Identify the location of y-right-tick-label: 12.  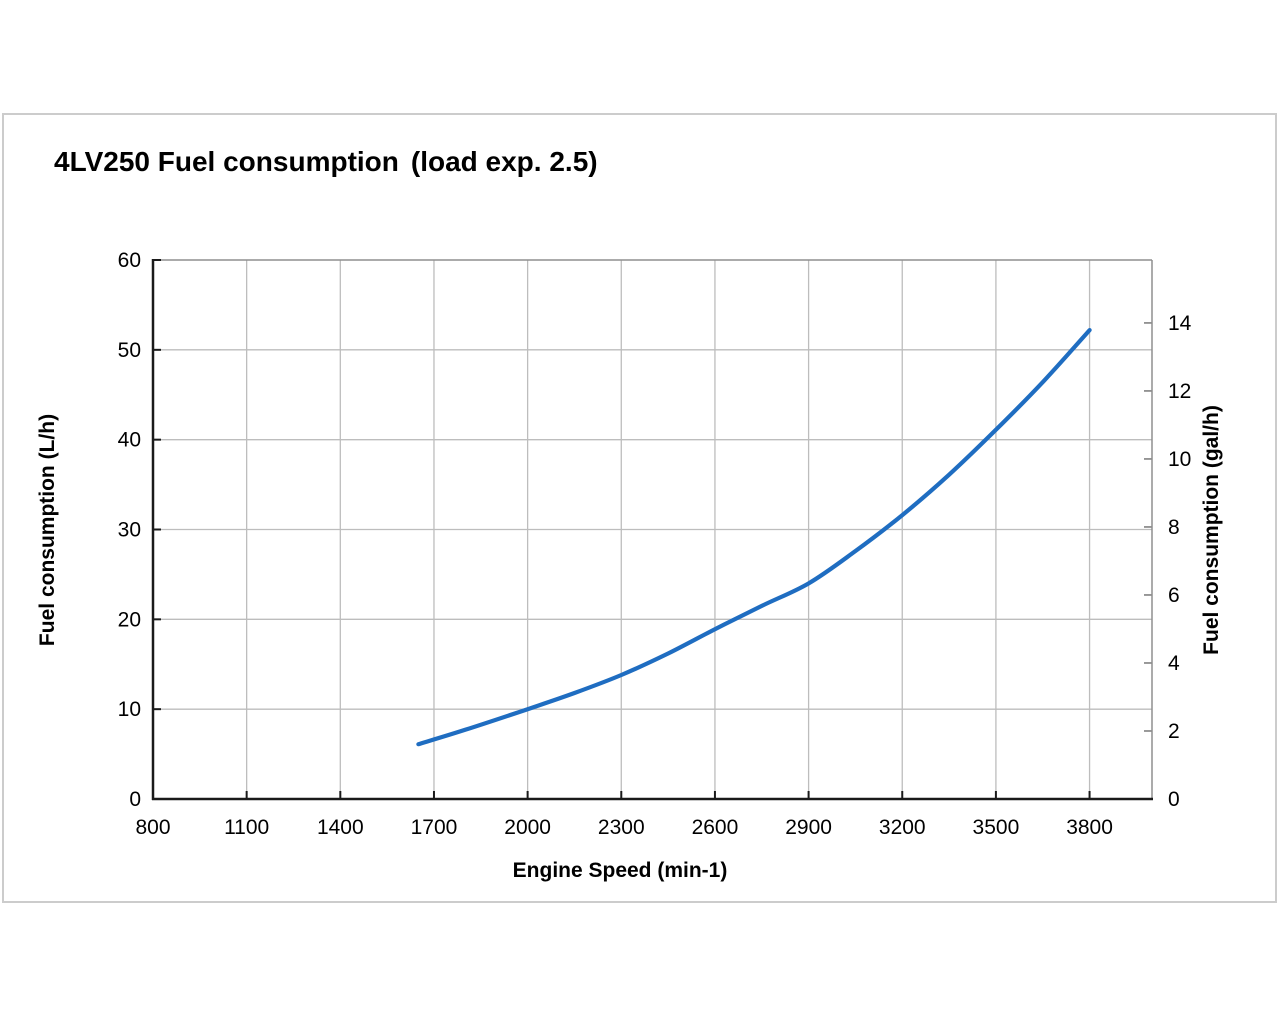
(1179, 391).